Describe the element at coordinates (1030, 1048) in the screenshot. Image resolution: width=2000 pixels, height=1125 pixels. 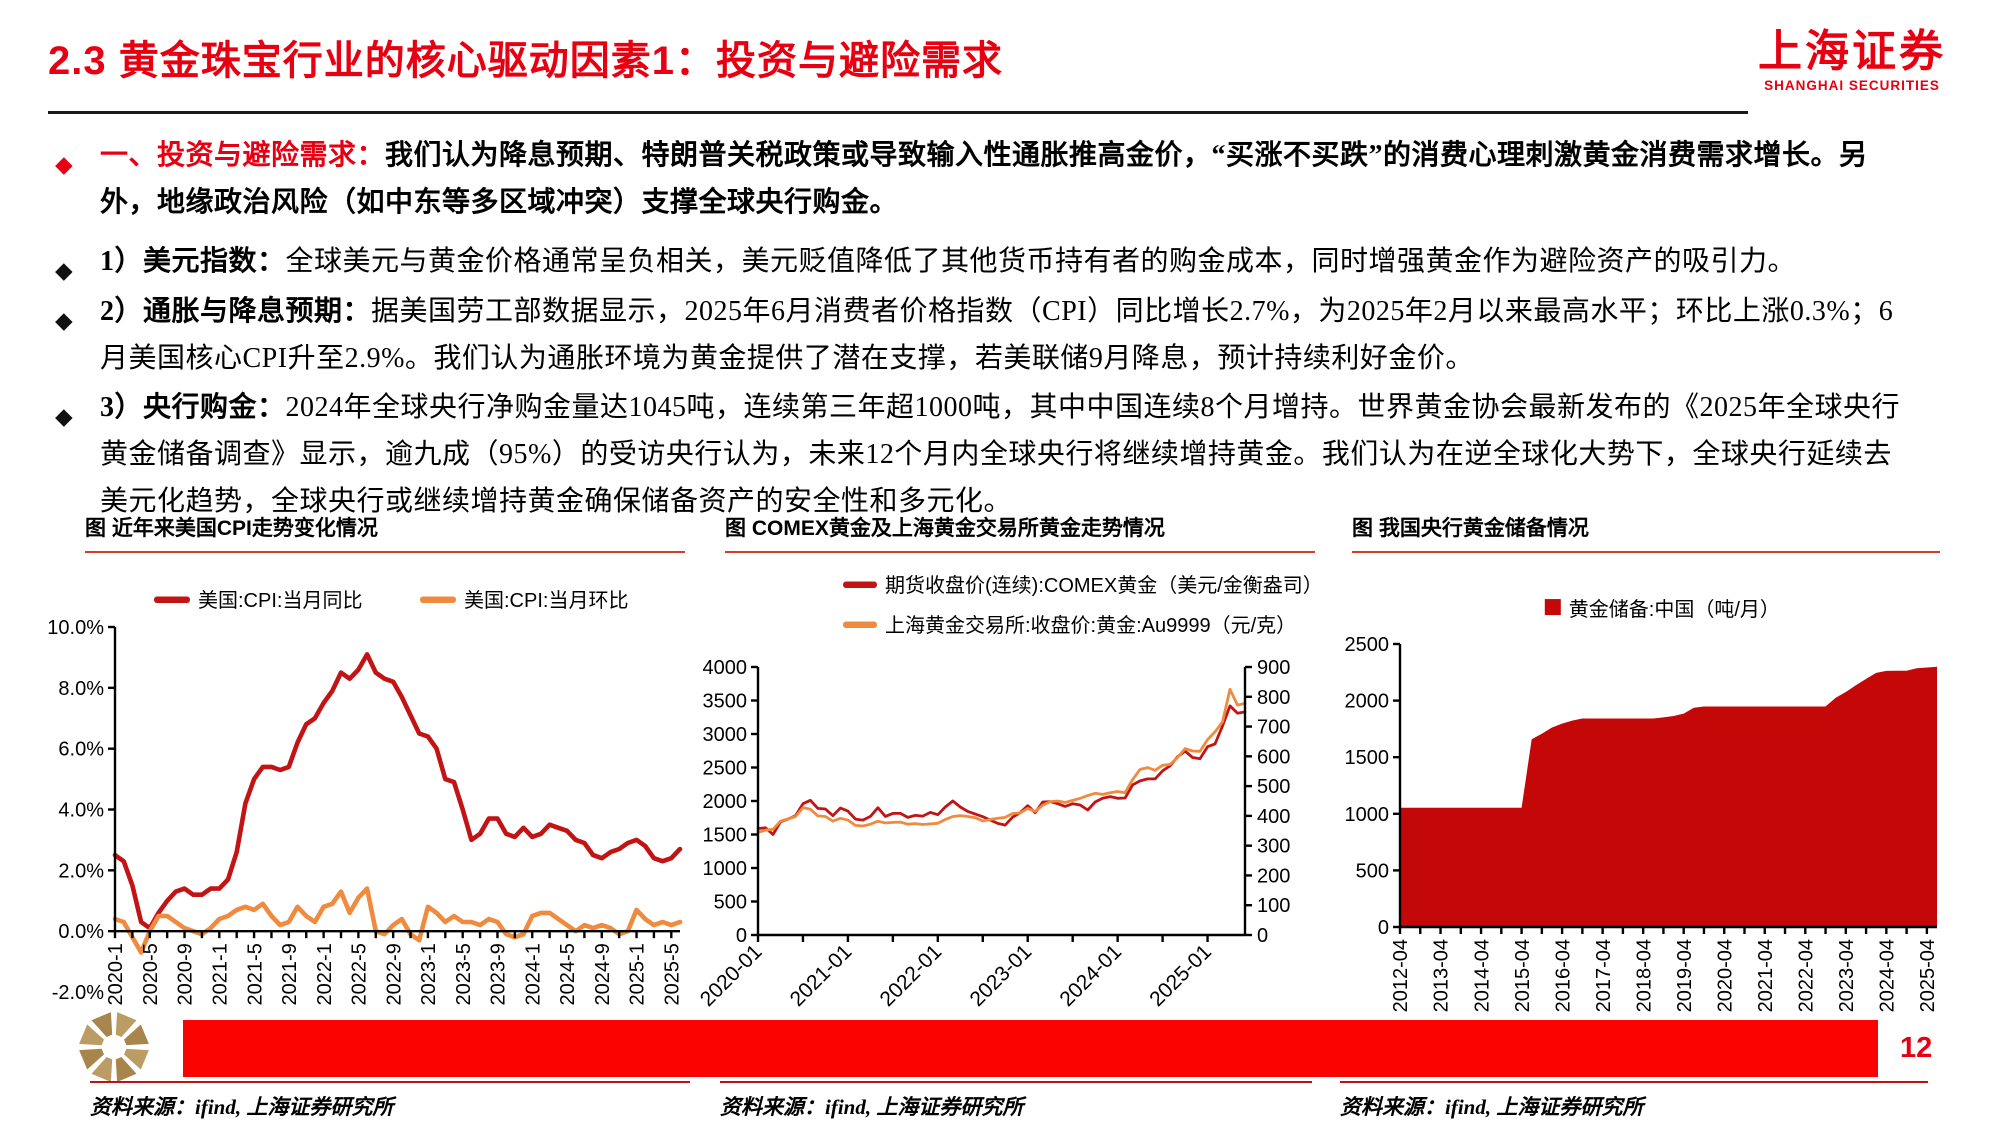
I see `footer-banner` at that location.